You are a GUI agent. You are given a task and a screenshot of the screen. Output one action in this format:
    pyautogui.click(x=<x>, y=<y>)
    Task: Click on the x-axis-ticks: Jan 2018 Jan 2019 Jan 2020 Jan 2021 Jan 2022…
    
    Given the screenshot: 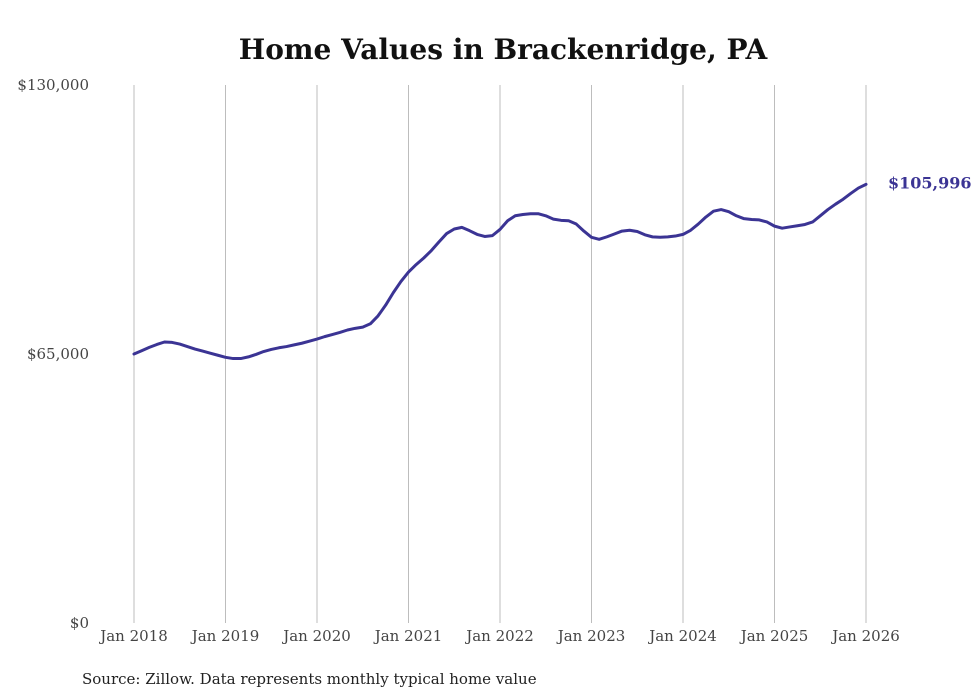 What is the action you would take?
    pyautogui.click(x=499, y=636)
    